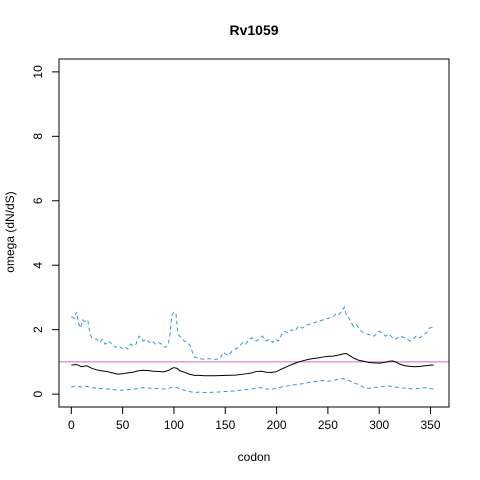 The image size is (480, 480). Describe the element at coordinates (252, 386) in the screenshot. I see `series-line-lower` at that location.